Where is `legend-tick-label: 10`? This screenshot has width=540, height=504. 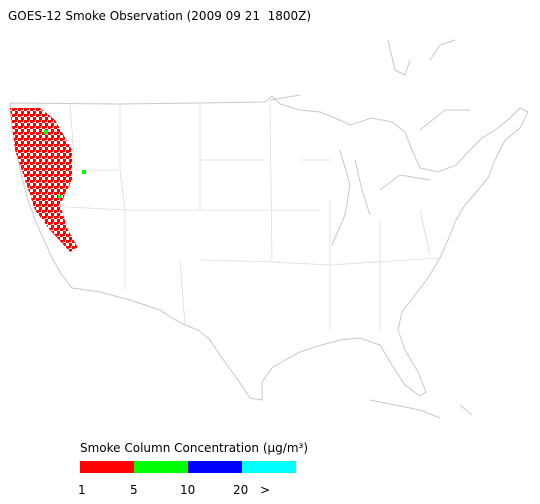
legend-tick-label: 10 is located at coordinates (187, 490).